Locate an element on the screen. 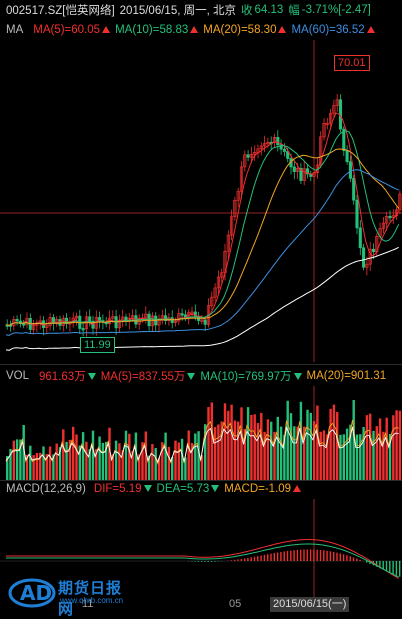  change-label: 幅 is located at coordinates (294, 11).